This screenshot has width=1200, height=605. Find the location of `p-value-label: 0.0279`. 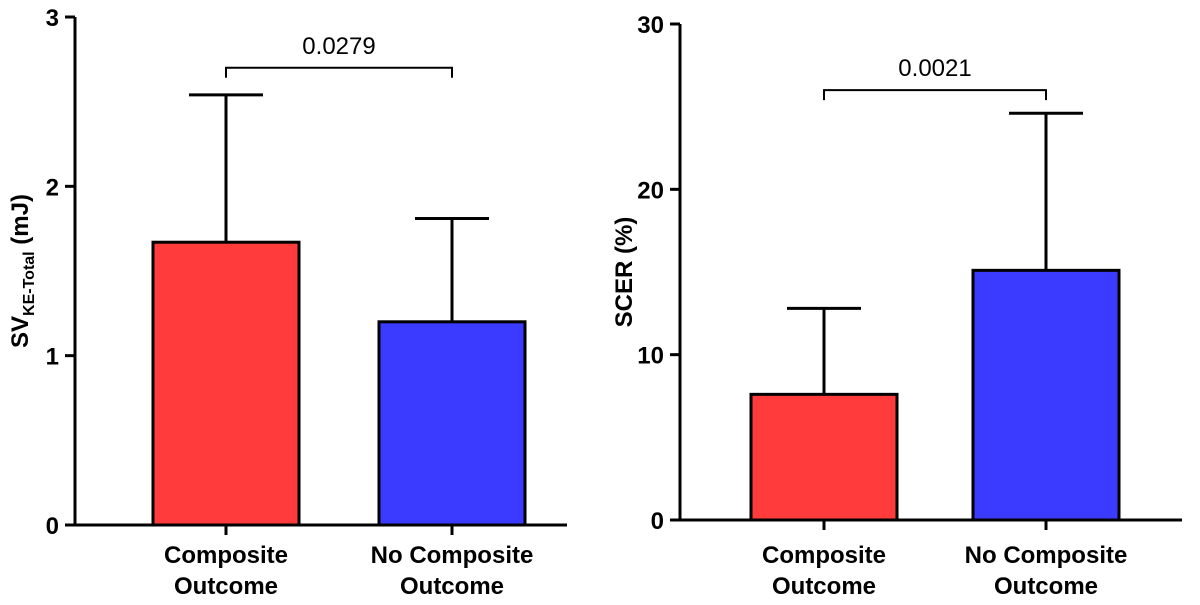

p-value-label: 0.0279 is located at coordinates (338, 46).